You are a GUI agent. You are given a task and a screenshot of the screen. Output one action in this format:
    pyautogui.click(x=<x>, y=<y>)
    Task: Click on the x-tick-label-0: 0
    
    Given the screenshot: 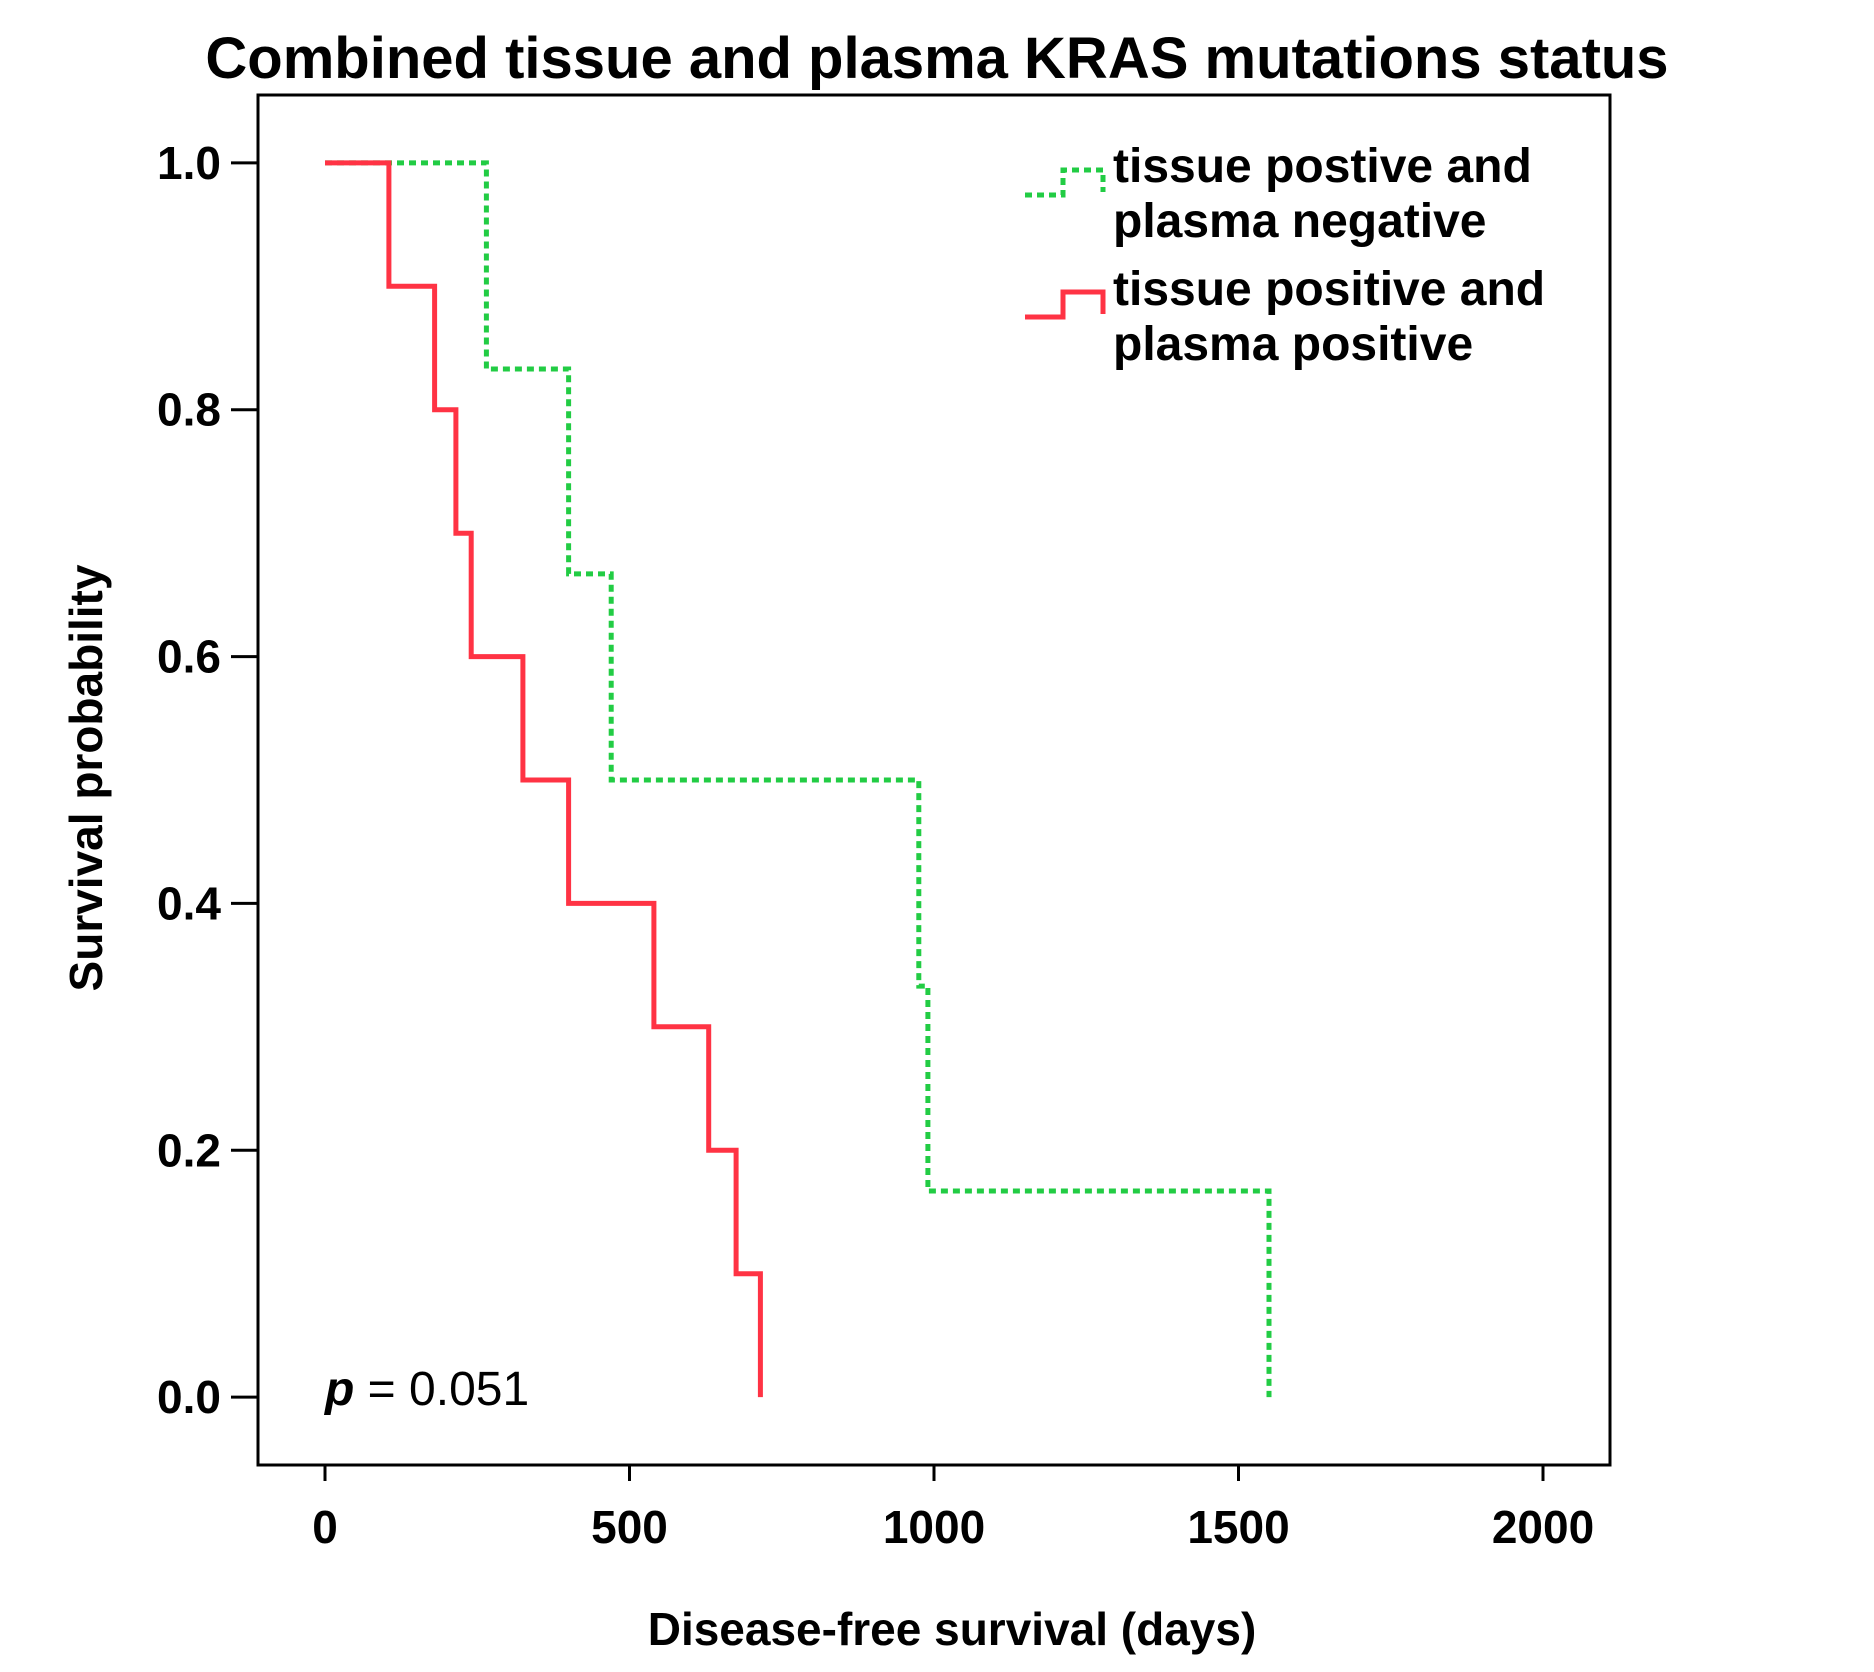 What is the action you would take?
    pyautogui.click(x=325, y=1527)
    